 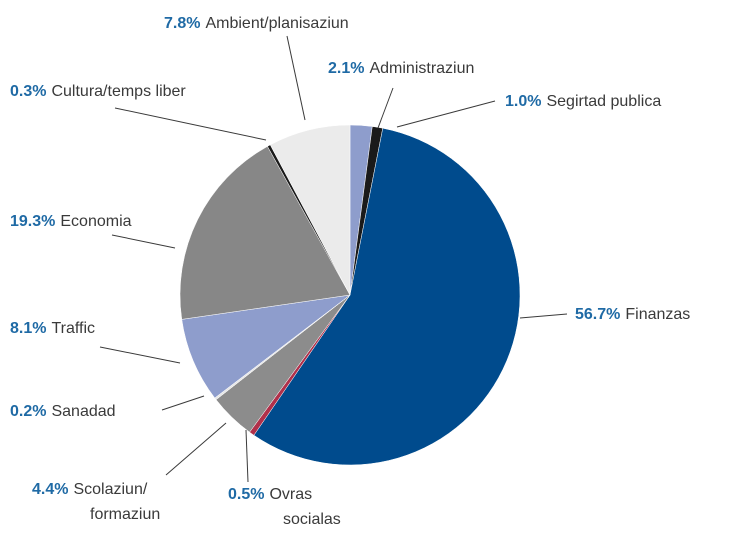 I want to click on category-label: Cultura/temps liber, so click(x=118, y=91).